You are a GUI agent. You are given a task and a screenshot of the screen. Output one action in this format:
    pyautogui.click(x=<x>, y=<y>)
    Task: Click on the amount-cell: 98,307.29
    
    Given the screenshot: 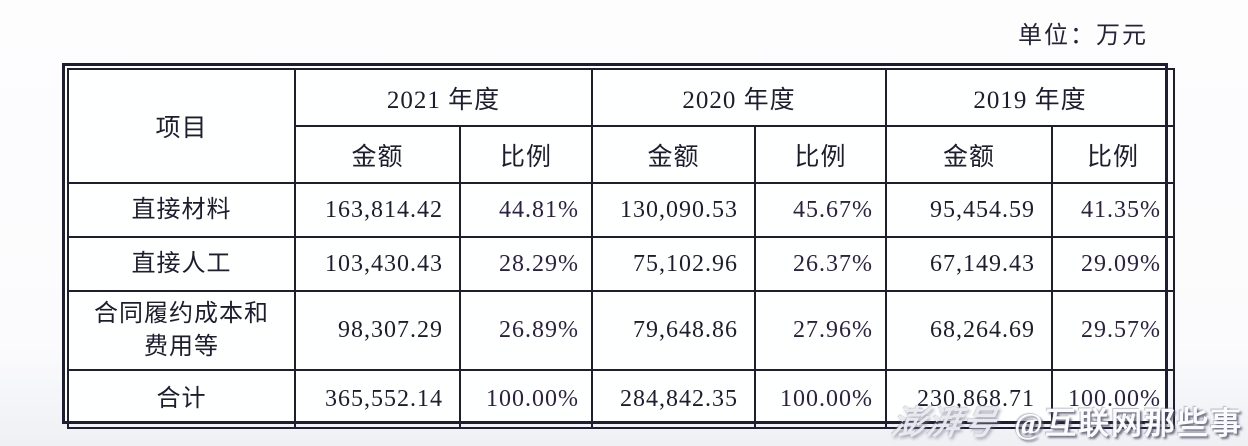 What is the action you would take?
    pyautogui.click(x=377, y=330)
    